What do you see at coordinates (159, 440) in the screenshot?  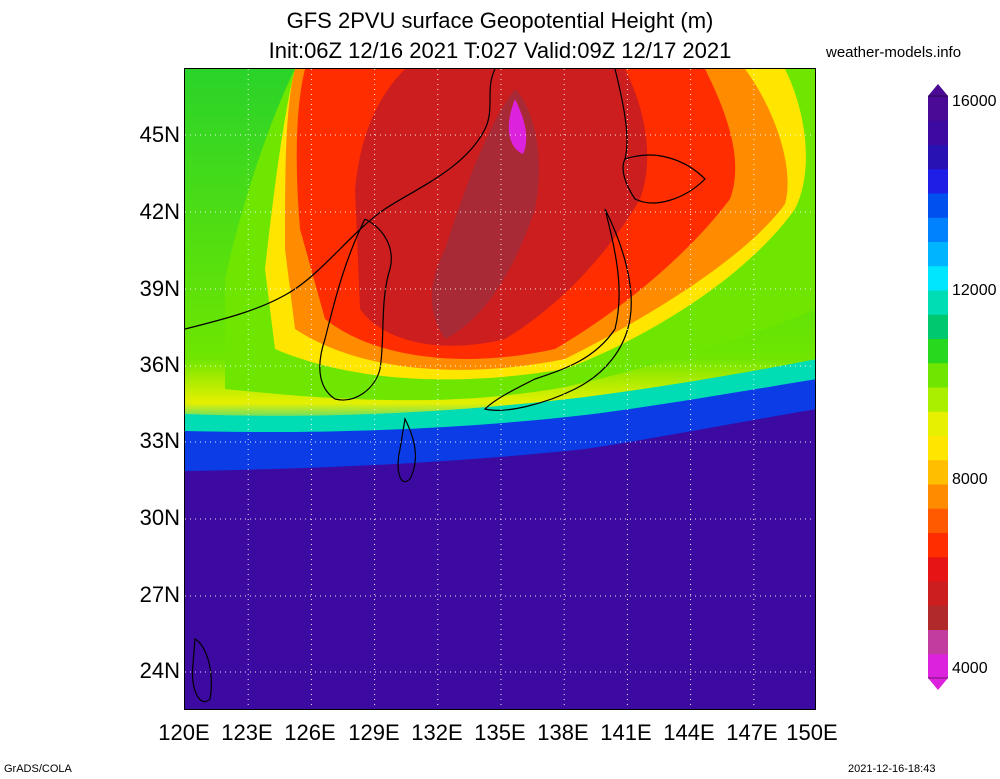 I see `lat-label-33n: 33N` at bounding box center [159, 440].